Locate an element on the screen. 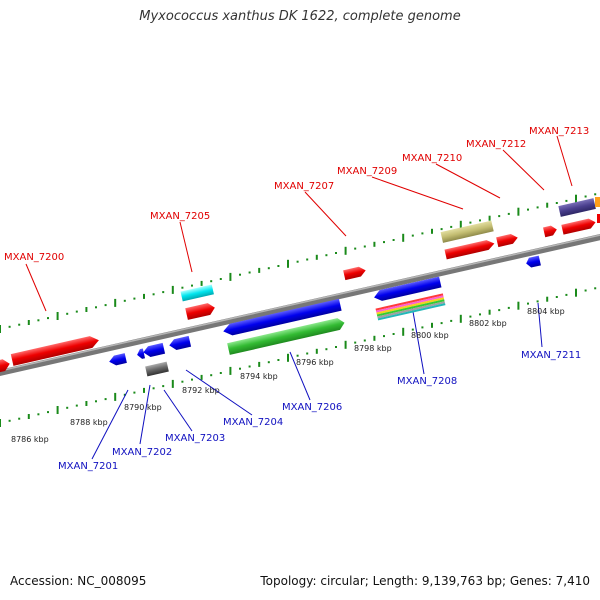 This screenshot has height=600, width=600. label-mxan-7207: MXAN_7207 is located at coordinates (304, 186).